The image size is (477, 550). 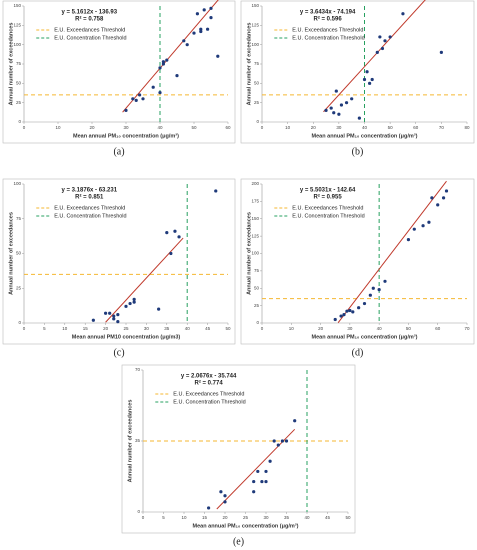 I want to click on x-tick-label: 15, so click(x=86, y=328).